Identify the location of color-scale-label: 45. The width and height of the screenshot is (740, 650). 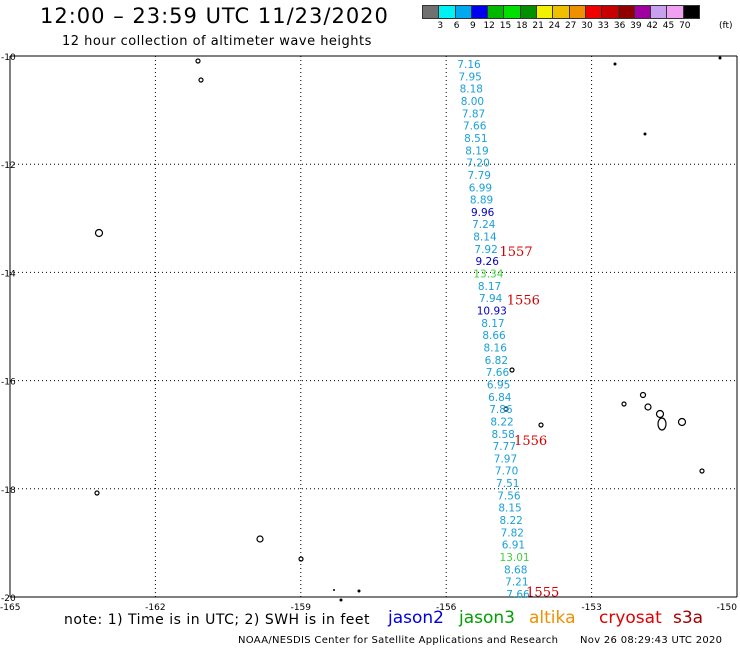
(668, 26).